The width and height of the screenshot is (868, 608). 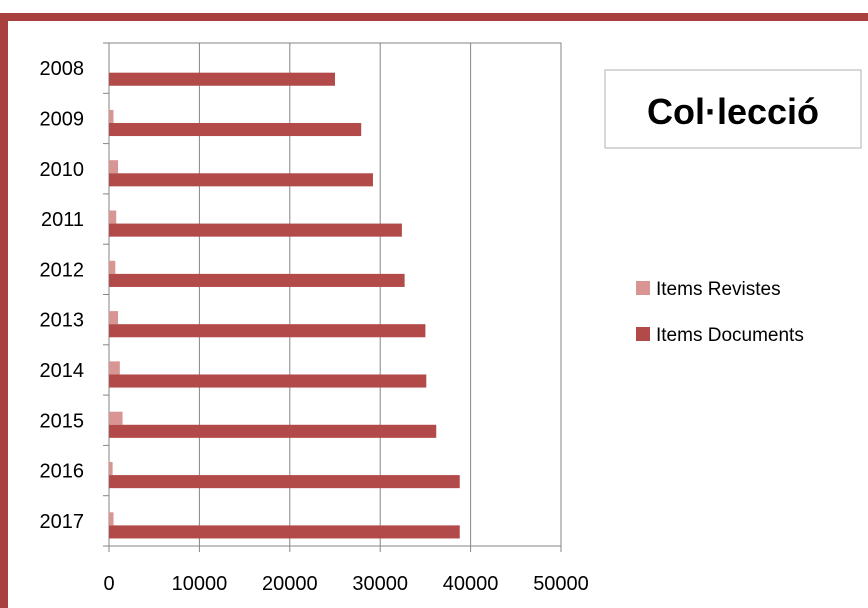 What do you see at coordinates (471, 584) in the screenshot?
I see `x-tick-label: 40000` at bounding box center [471, 584].